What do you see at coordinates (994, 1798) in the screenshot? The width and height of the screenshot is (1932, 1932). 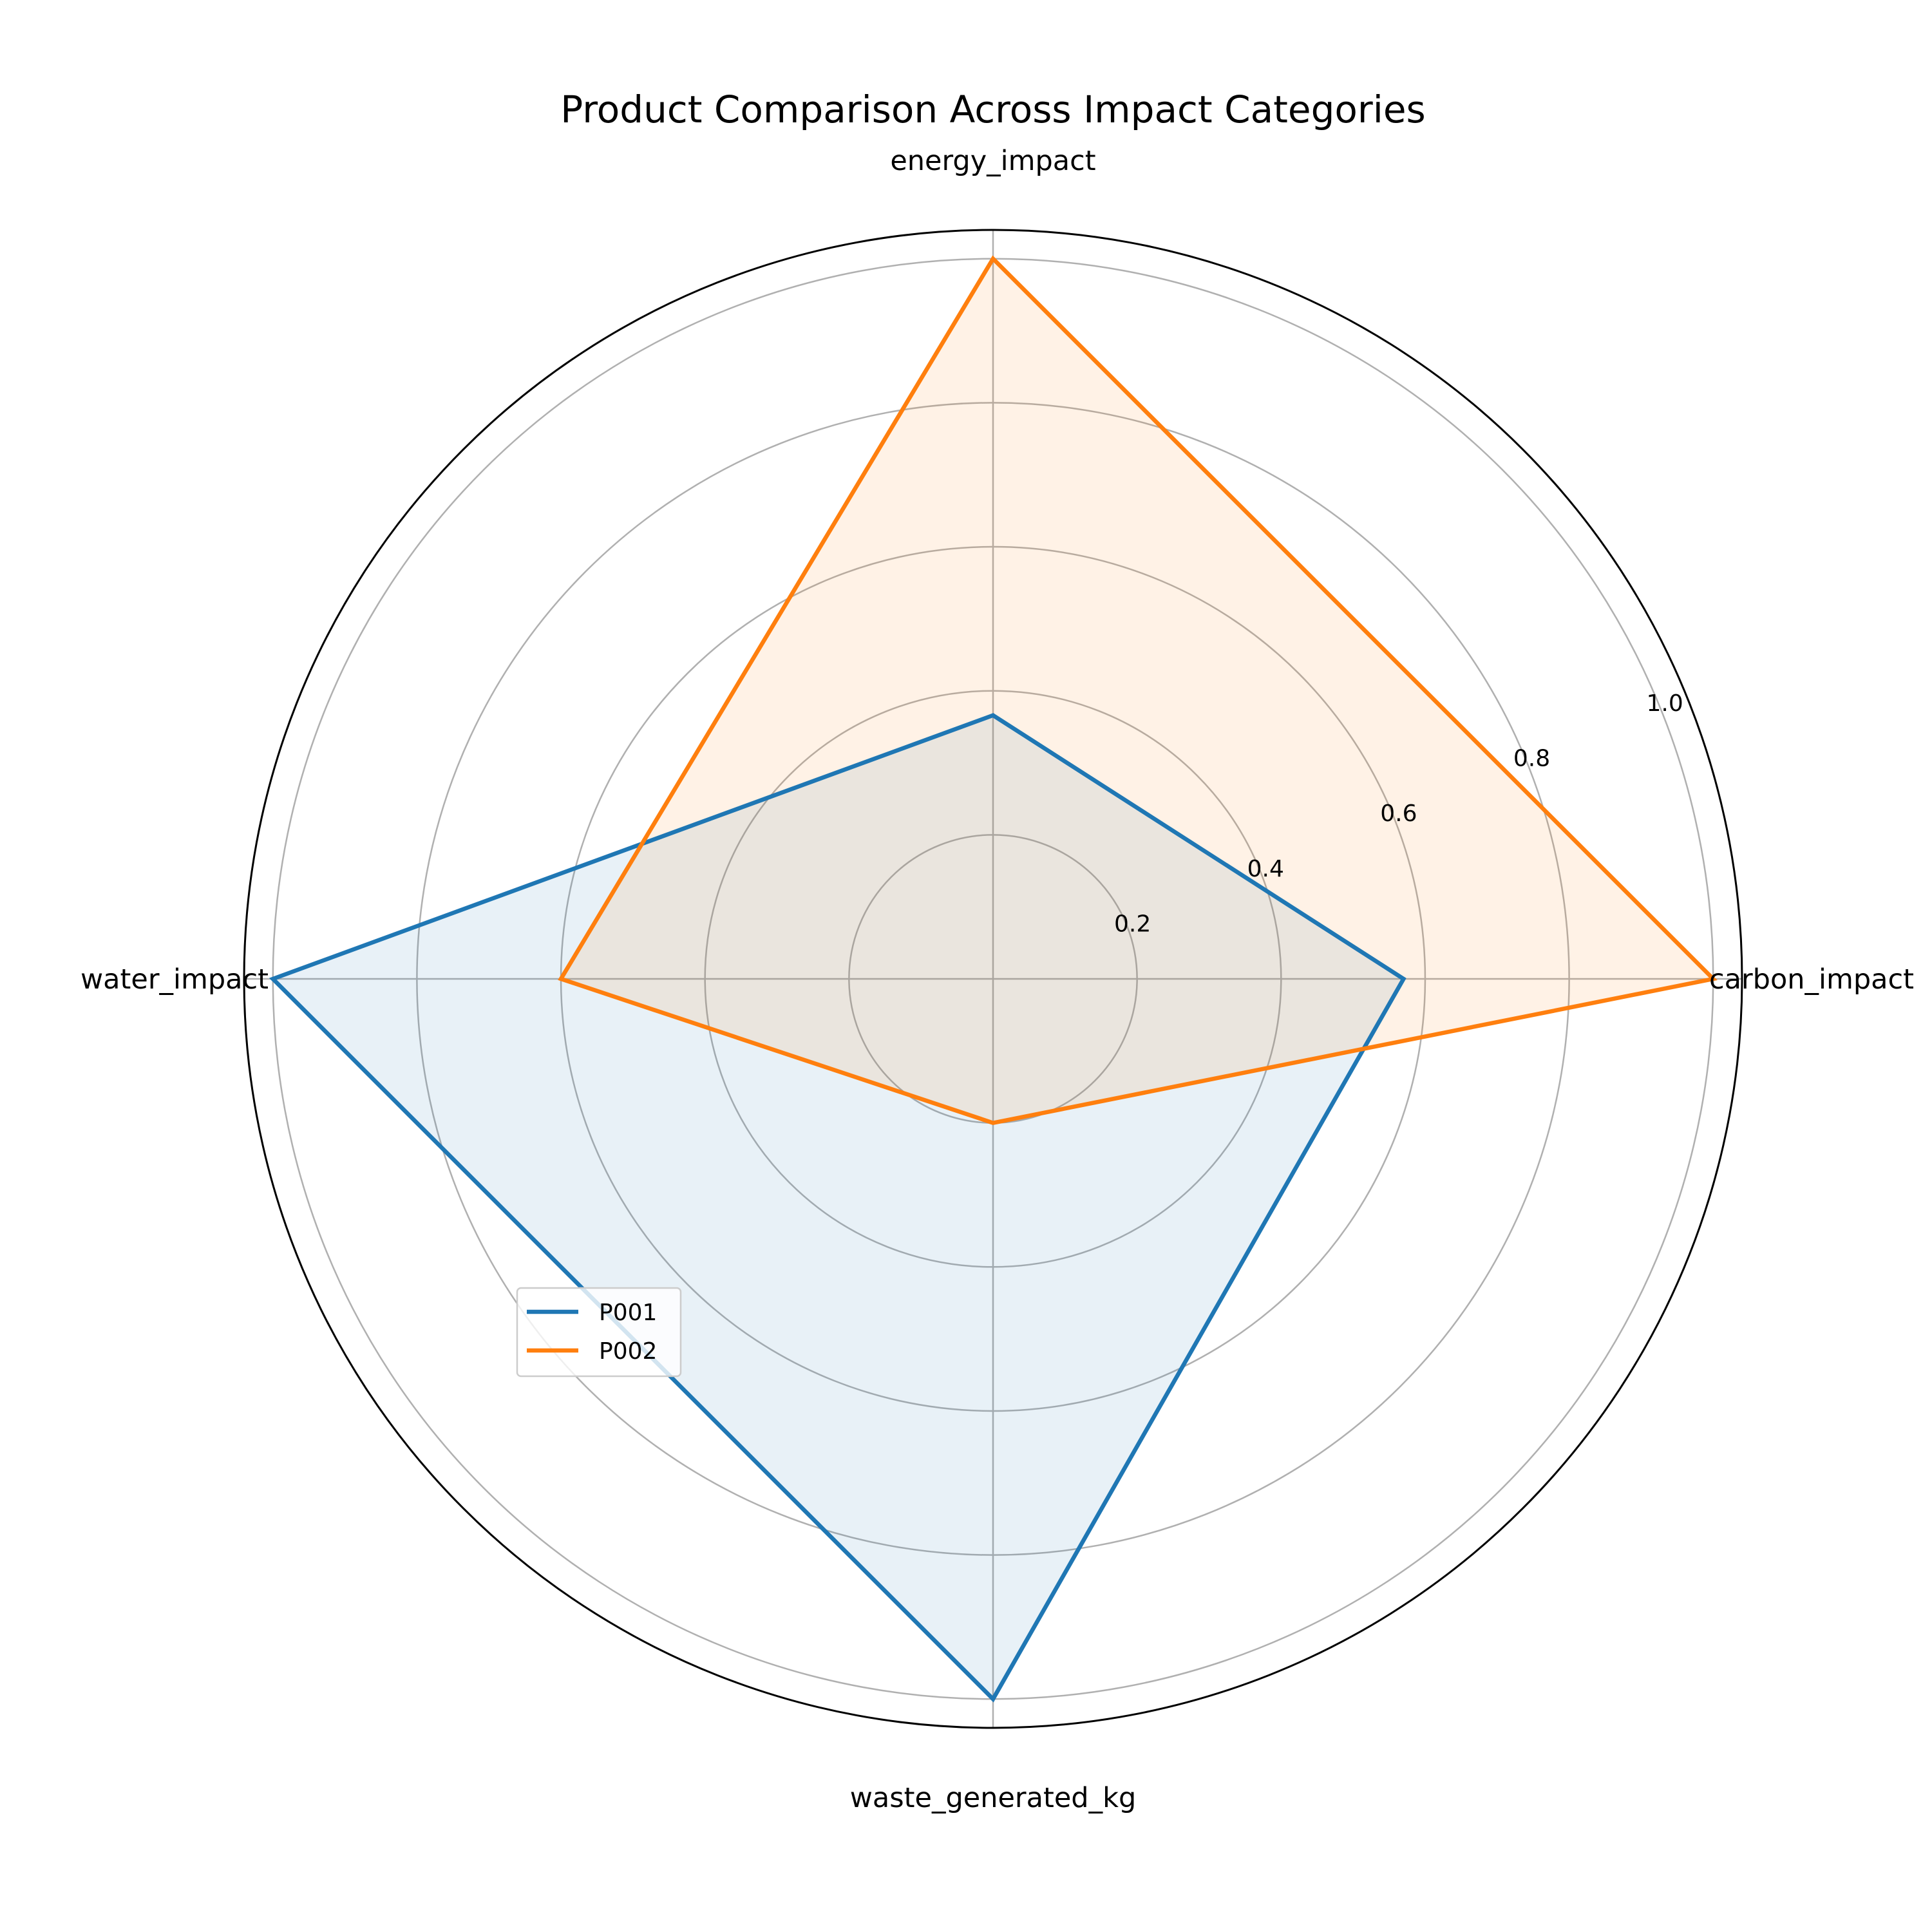 I see `axis-label-waste-generated-kg: waste_generated_kg` at bounding box center [994, 1798].